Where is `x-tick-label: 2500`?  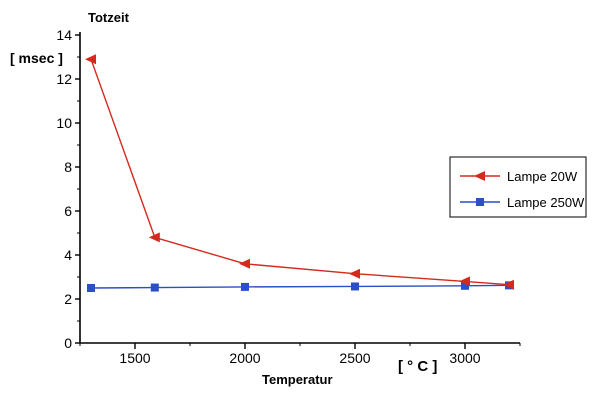
x-tick-label: 2500 is located at coordinates (354, 358).